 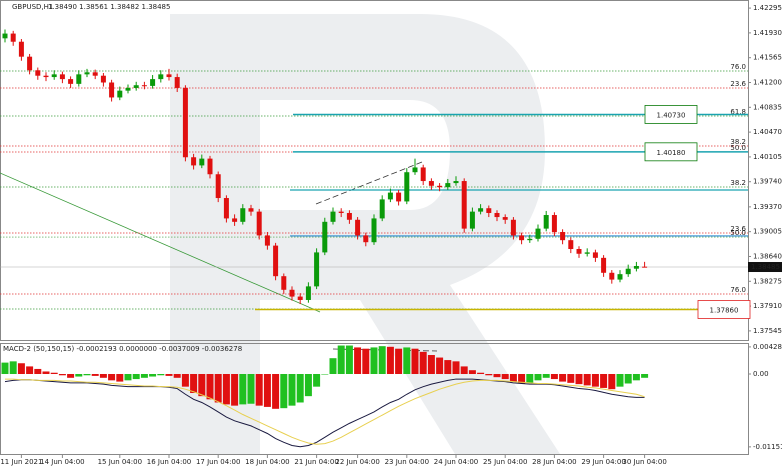 I want to click on x-tick-label: 24 Jun 04:00, so click(x=456, y=462).